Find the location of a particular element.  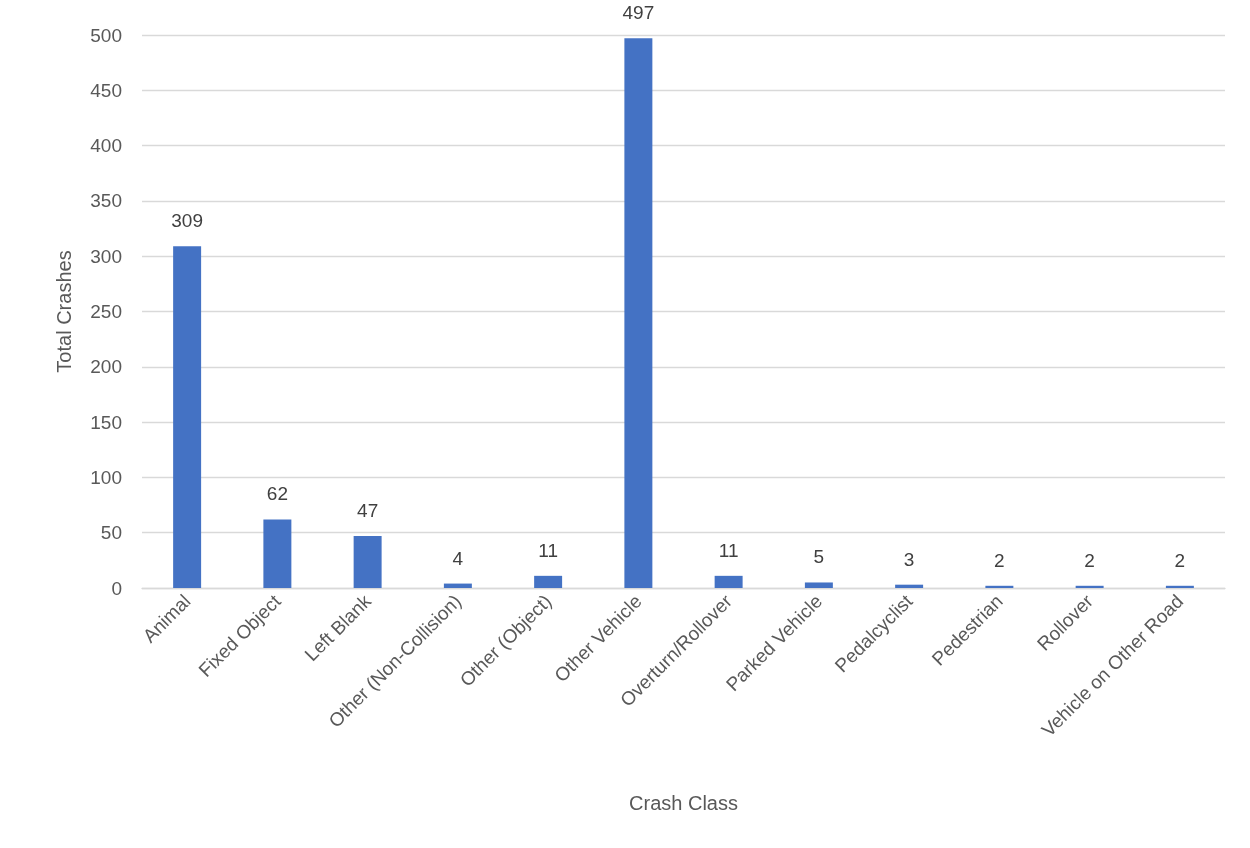

y-tick-label: 450 is located at coordinates (106, 90).